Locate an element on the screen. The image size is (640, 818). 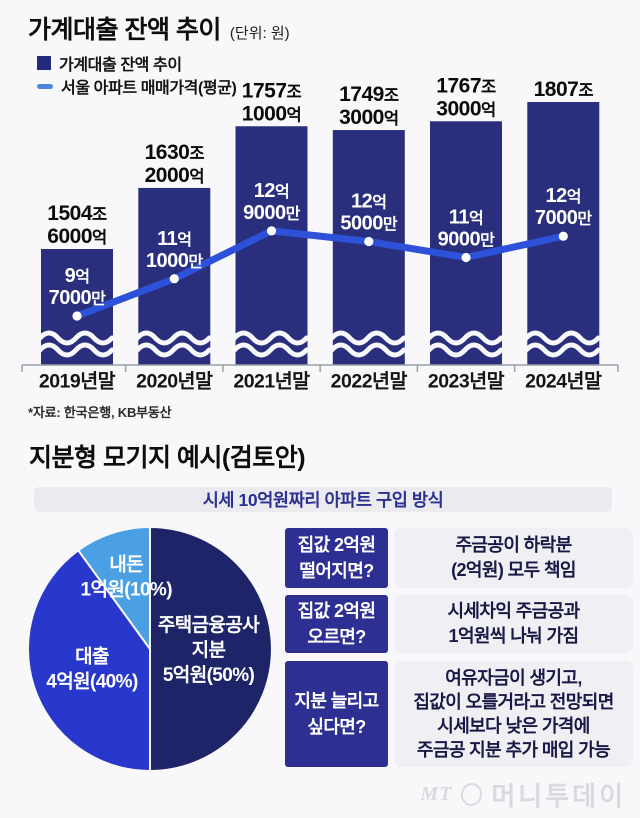
qa-question-line: 싶다면? is located at coordinates (336, 727).